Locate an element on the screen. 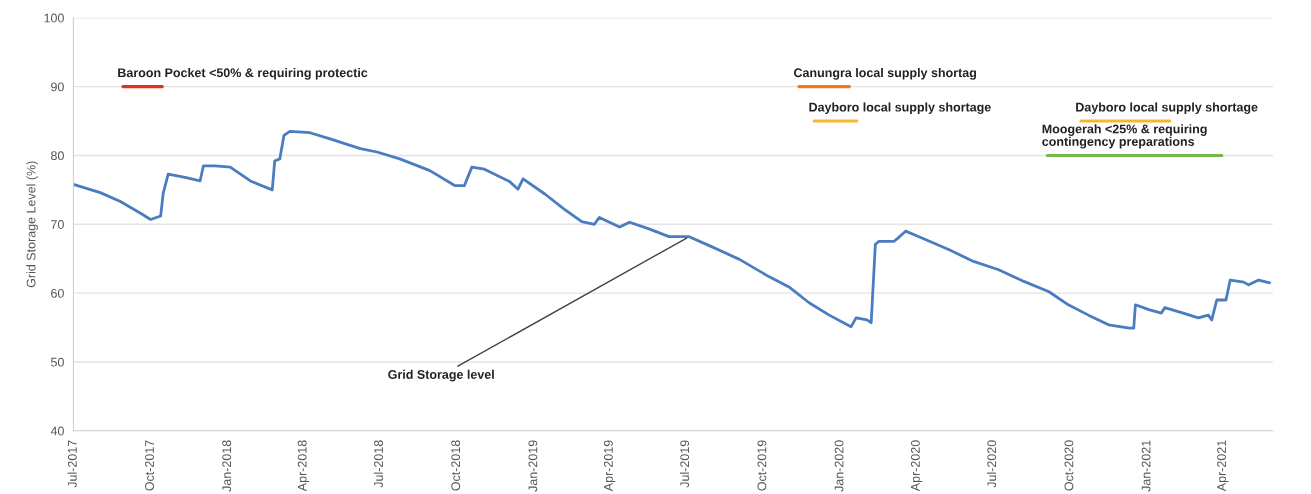 This screenshot has height=494, width=1311. x-tick-label: Oct-2019 is located at coordinates (762, 465).